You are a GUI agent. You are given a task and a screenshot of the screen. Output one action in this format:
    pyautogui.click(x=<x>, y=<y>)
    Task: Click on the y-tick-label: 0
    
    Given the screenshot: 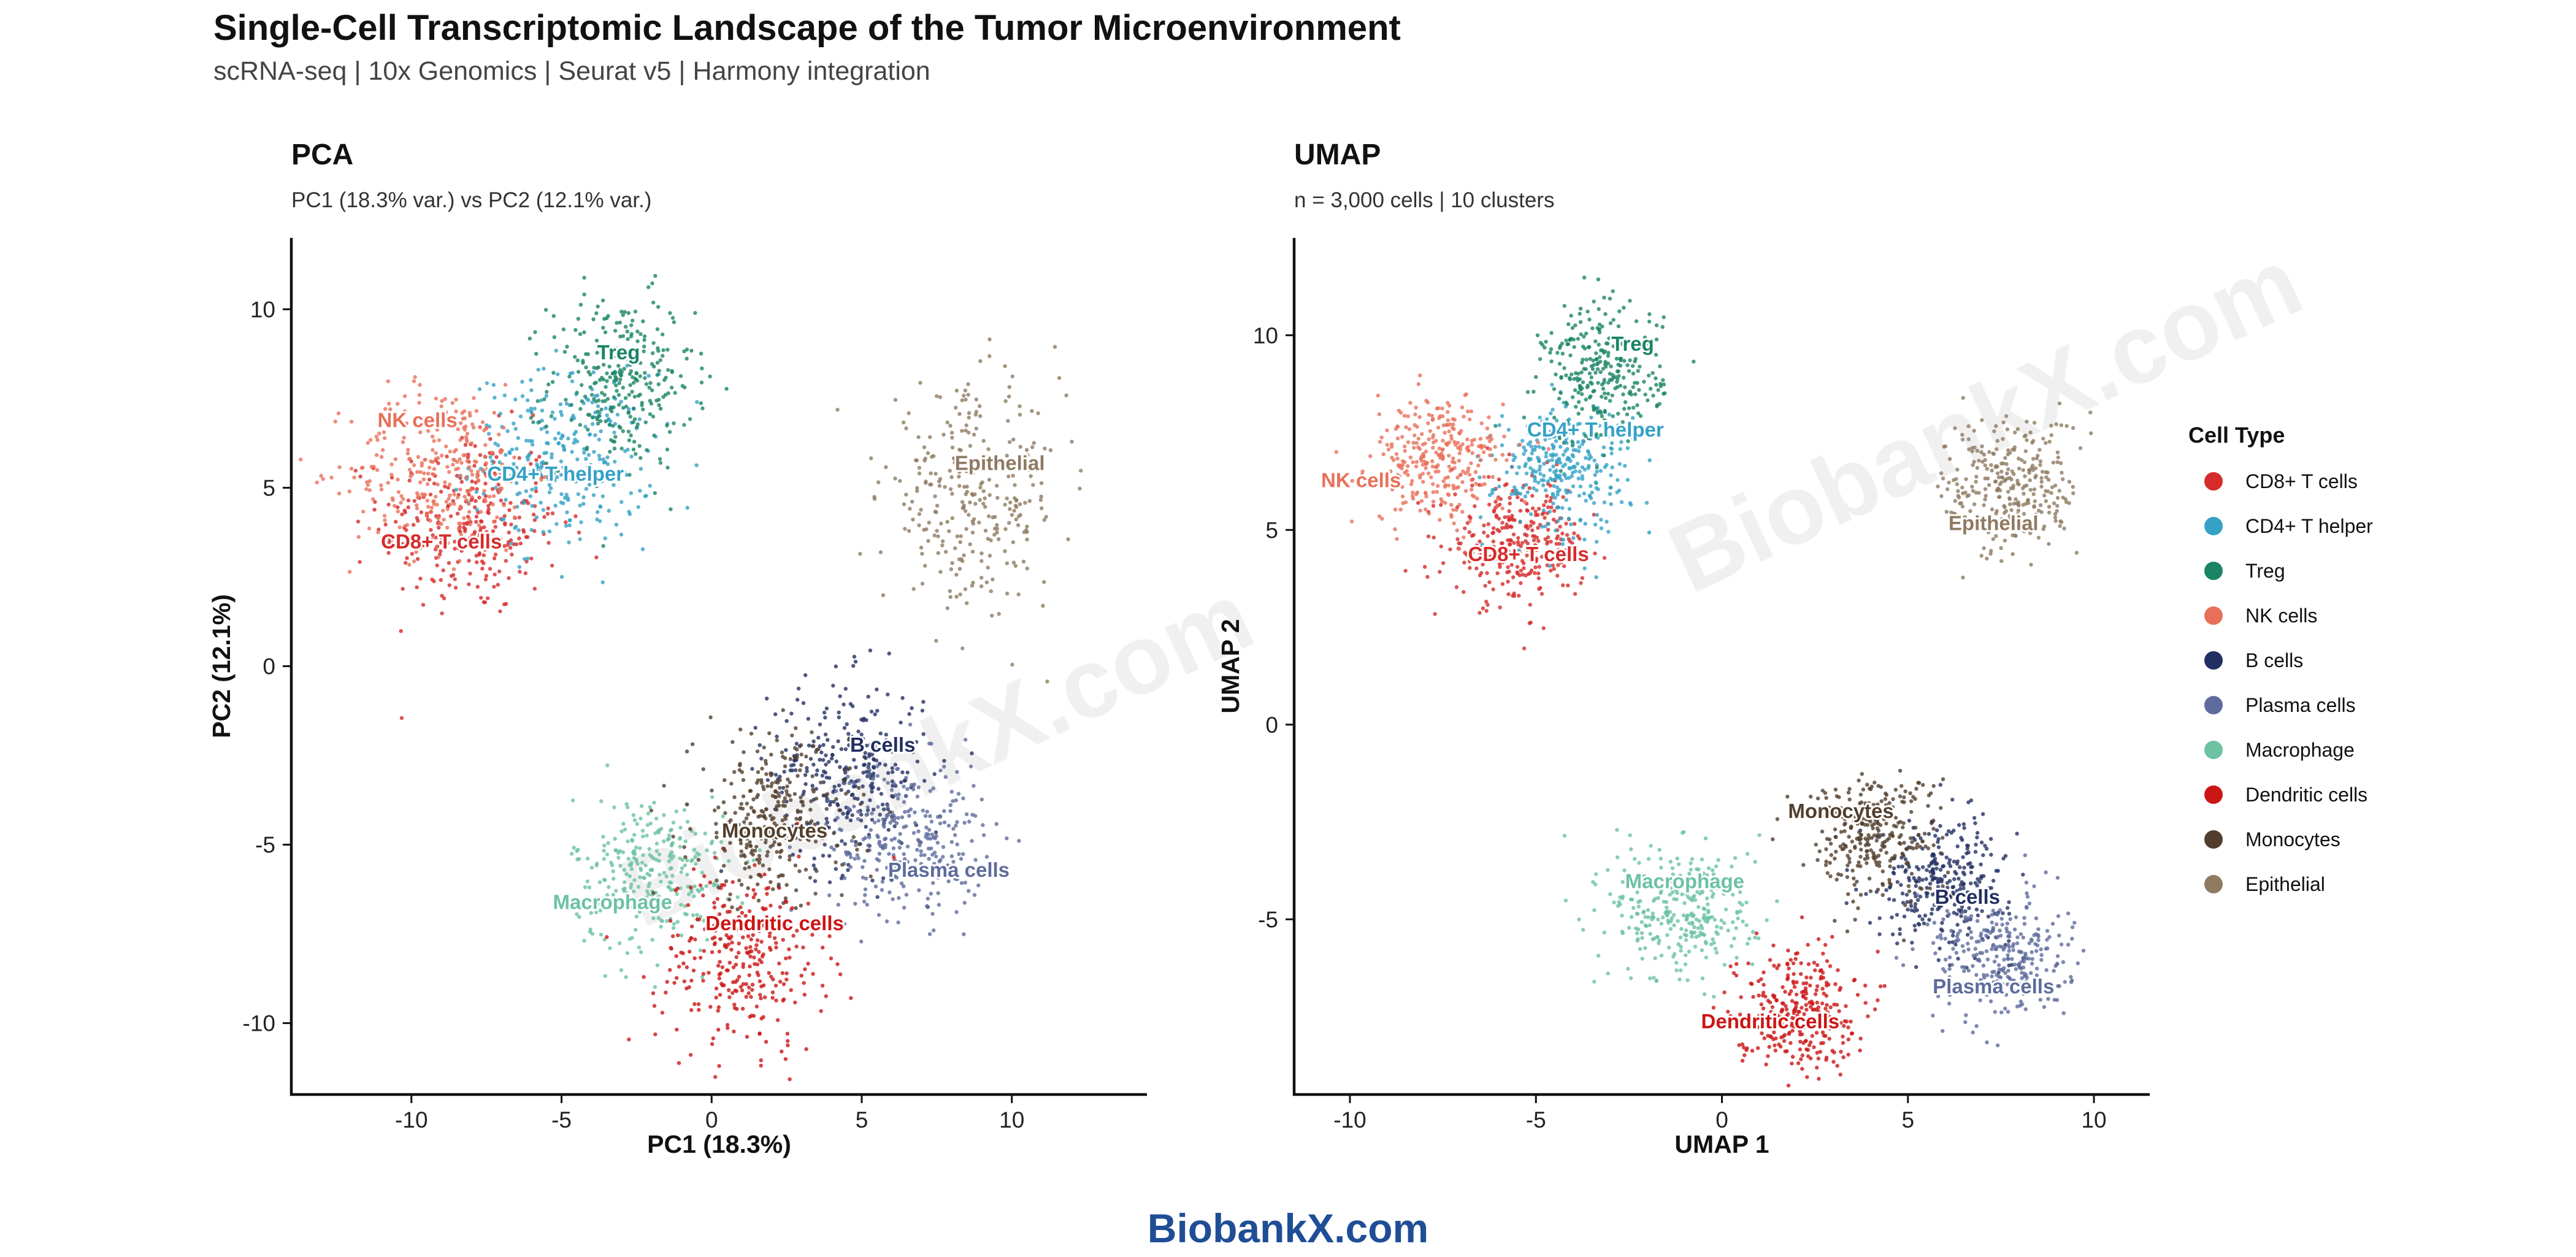 What is the action you would take?
    pyautogui.click(x=269, y=667)
    